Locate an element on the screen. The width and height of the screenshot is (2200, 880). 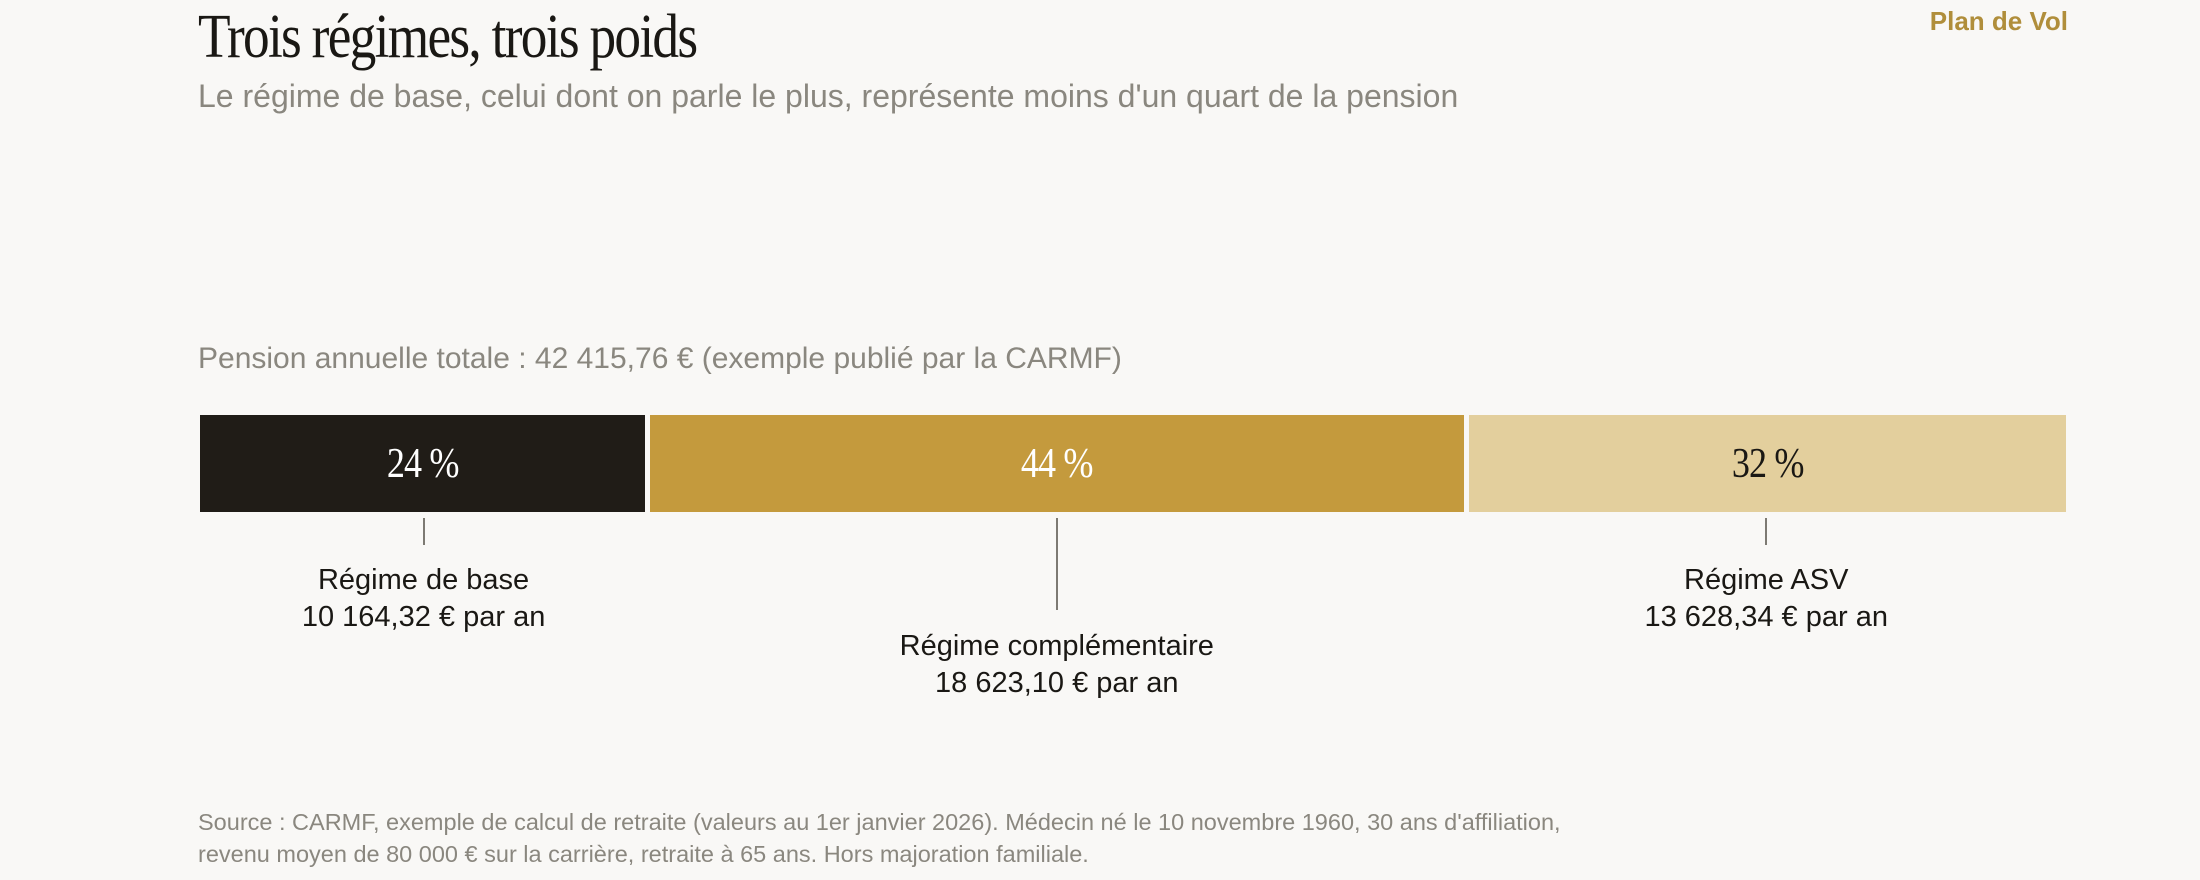
category-value: 10 164,32 € par an is located at coordinates (423, 617).